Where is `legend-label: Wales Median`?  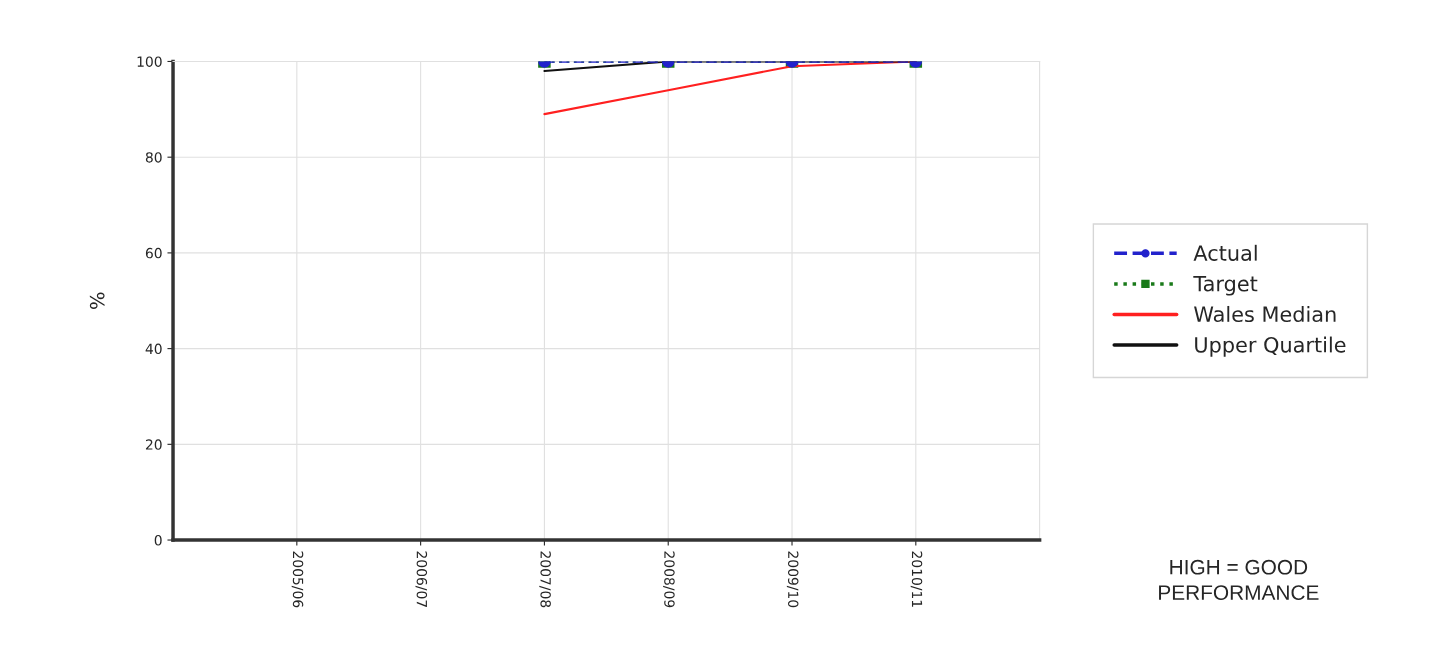 legend-label: Wales Median is located at coordinates (1265, 314).